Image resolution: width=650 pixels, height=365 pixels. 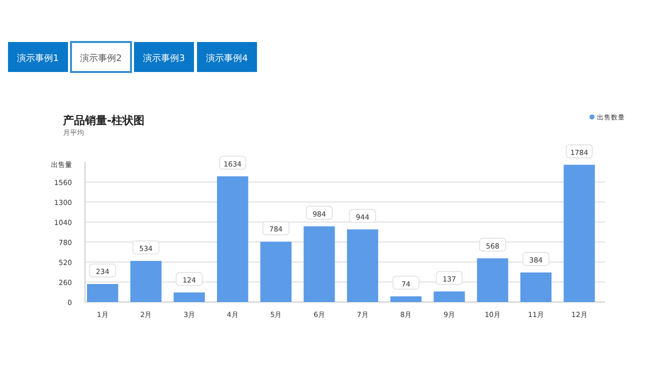 What do you see at coordinates (227, 57) in the screenshot?
I see `tab: 演示事例4` at bounding box center [227, 57].